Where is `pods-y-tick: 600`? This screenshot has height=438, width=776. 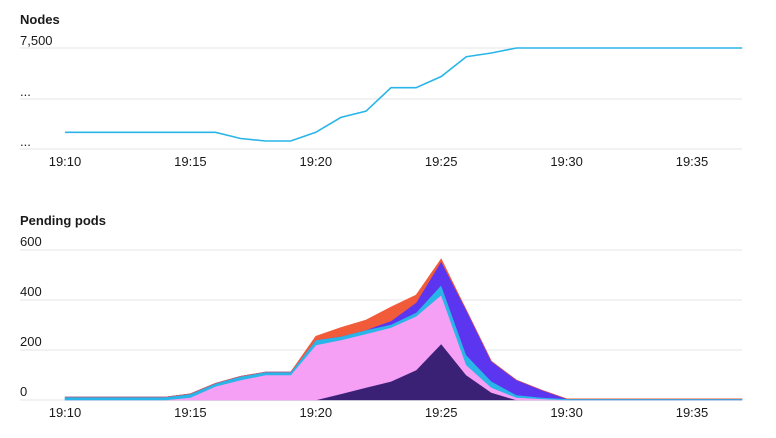
pods-y-tick: 600 is located at coordinates (31, 241).